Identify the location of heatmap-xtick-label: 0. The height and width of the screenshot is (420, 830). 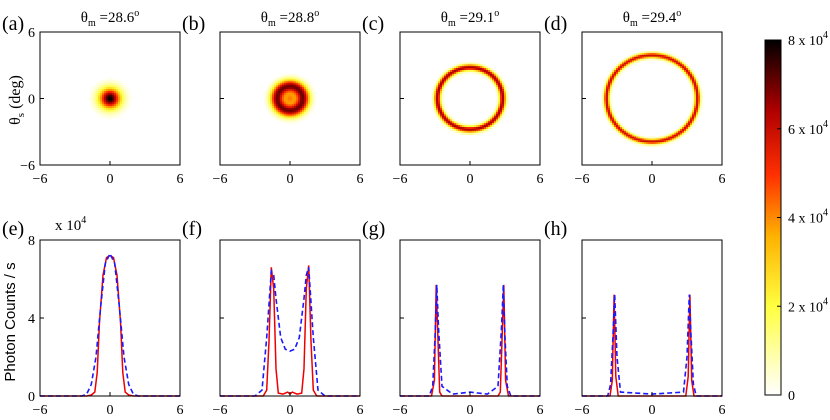
(470, 179).